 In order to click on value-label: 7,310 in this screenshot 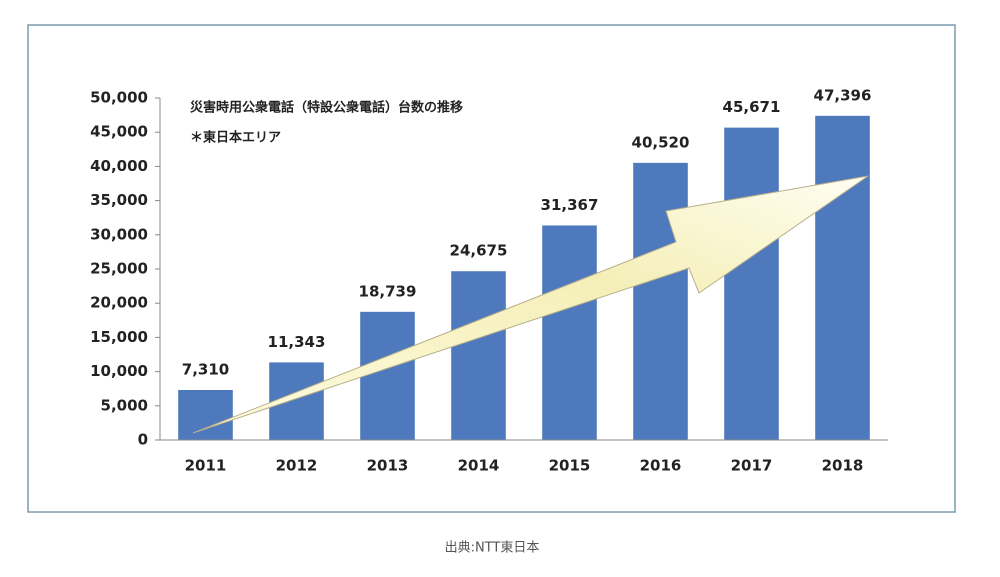, I will do `click(205, 369)`.